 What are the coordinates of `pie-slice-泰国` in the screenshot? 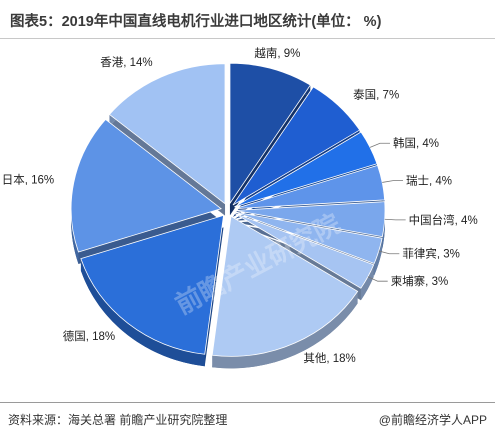 It's located at (296, 146).